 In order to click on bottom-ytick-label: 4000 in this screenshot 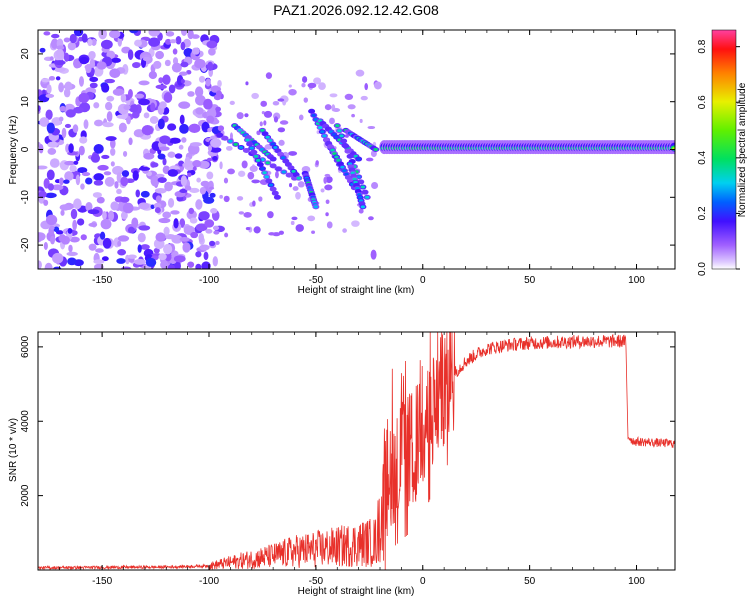, I will do `click(25, 421)`.